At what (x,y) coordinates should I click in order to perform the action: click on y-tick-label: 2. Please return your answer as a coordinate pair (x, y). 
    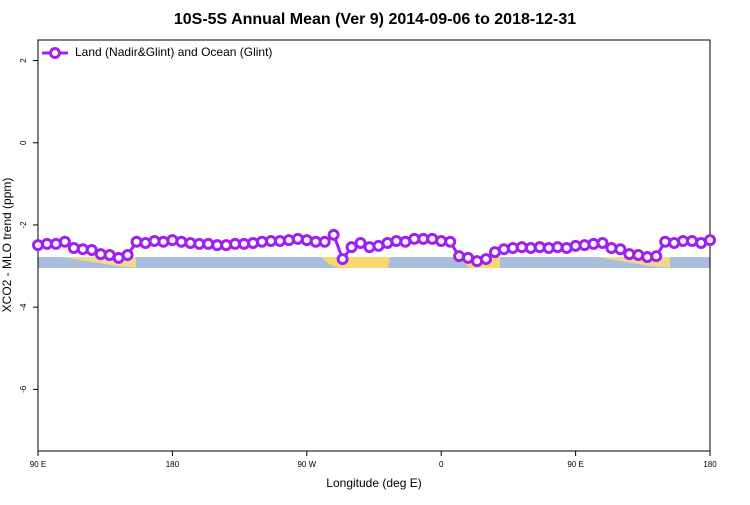
    Looking at the image, I should click on (23, 60).